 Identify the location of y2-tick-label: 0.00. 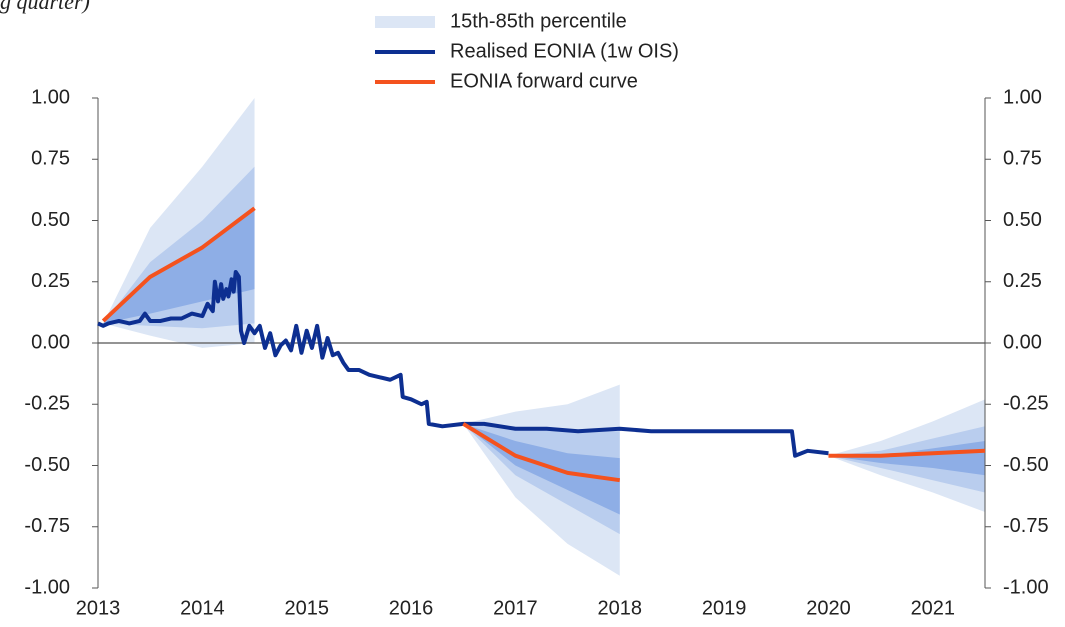
(1022, 342).